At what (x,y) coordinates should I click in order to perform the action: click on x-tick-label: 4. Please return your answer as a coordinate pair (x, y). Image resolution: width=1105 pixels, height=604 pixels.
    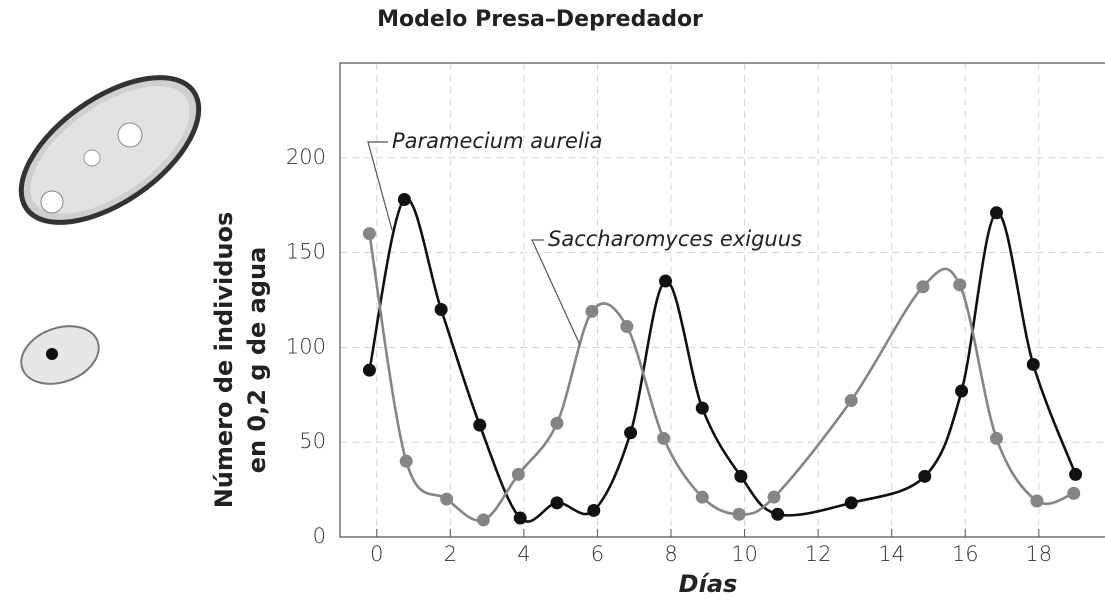
    Looking at the image, I should click on (523, 554).